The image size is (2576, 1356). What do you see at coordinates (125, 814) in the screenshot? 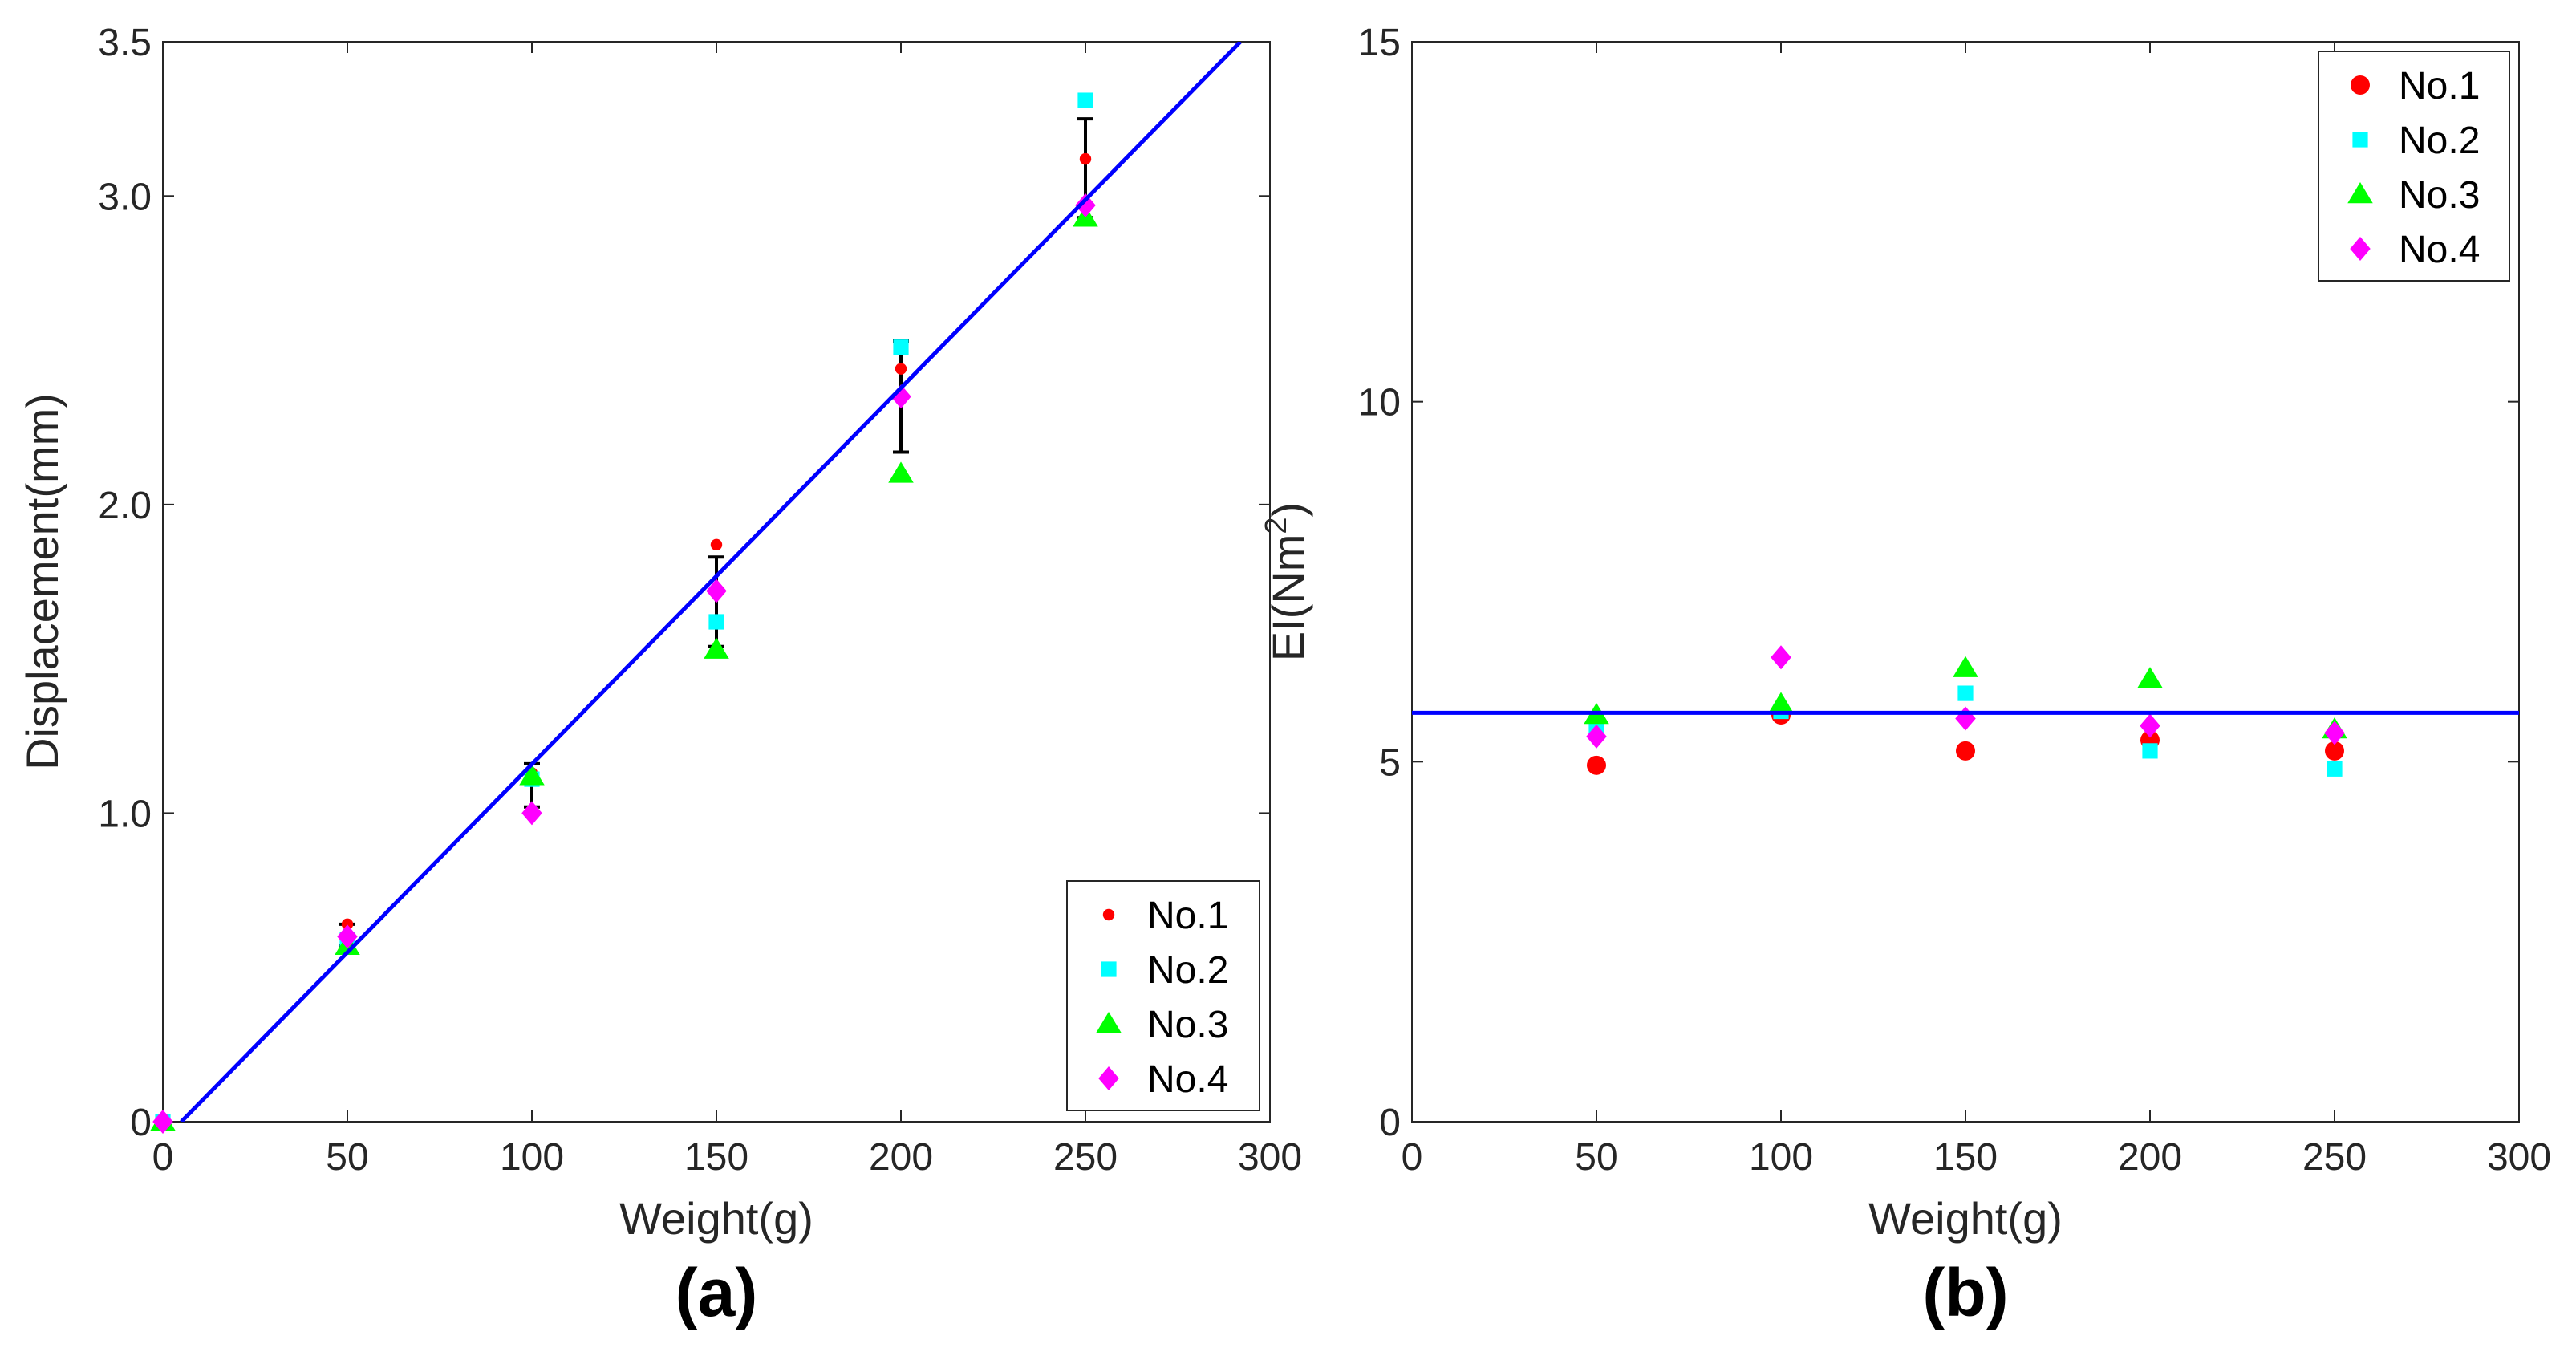
I see `y-tick-label: 1.0` at bounding box center [125, 814].